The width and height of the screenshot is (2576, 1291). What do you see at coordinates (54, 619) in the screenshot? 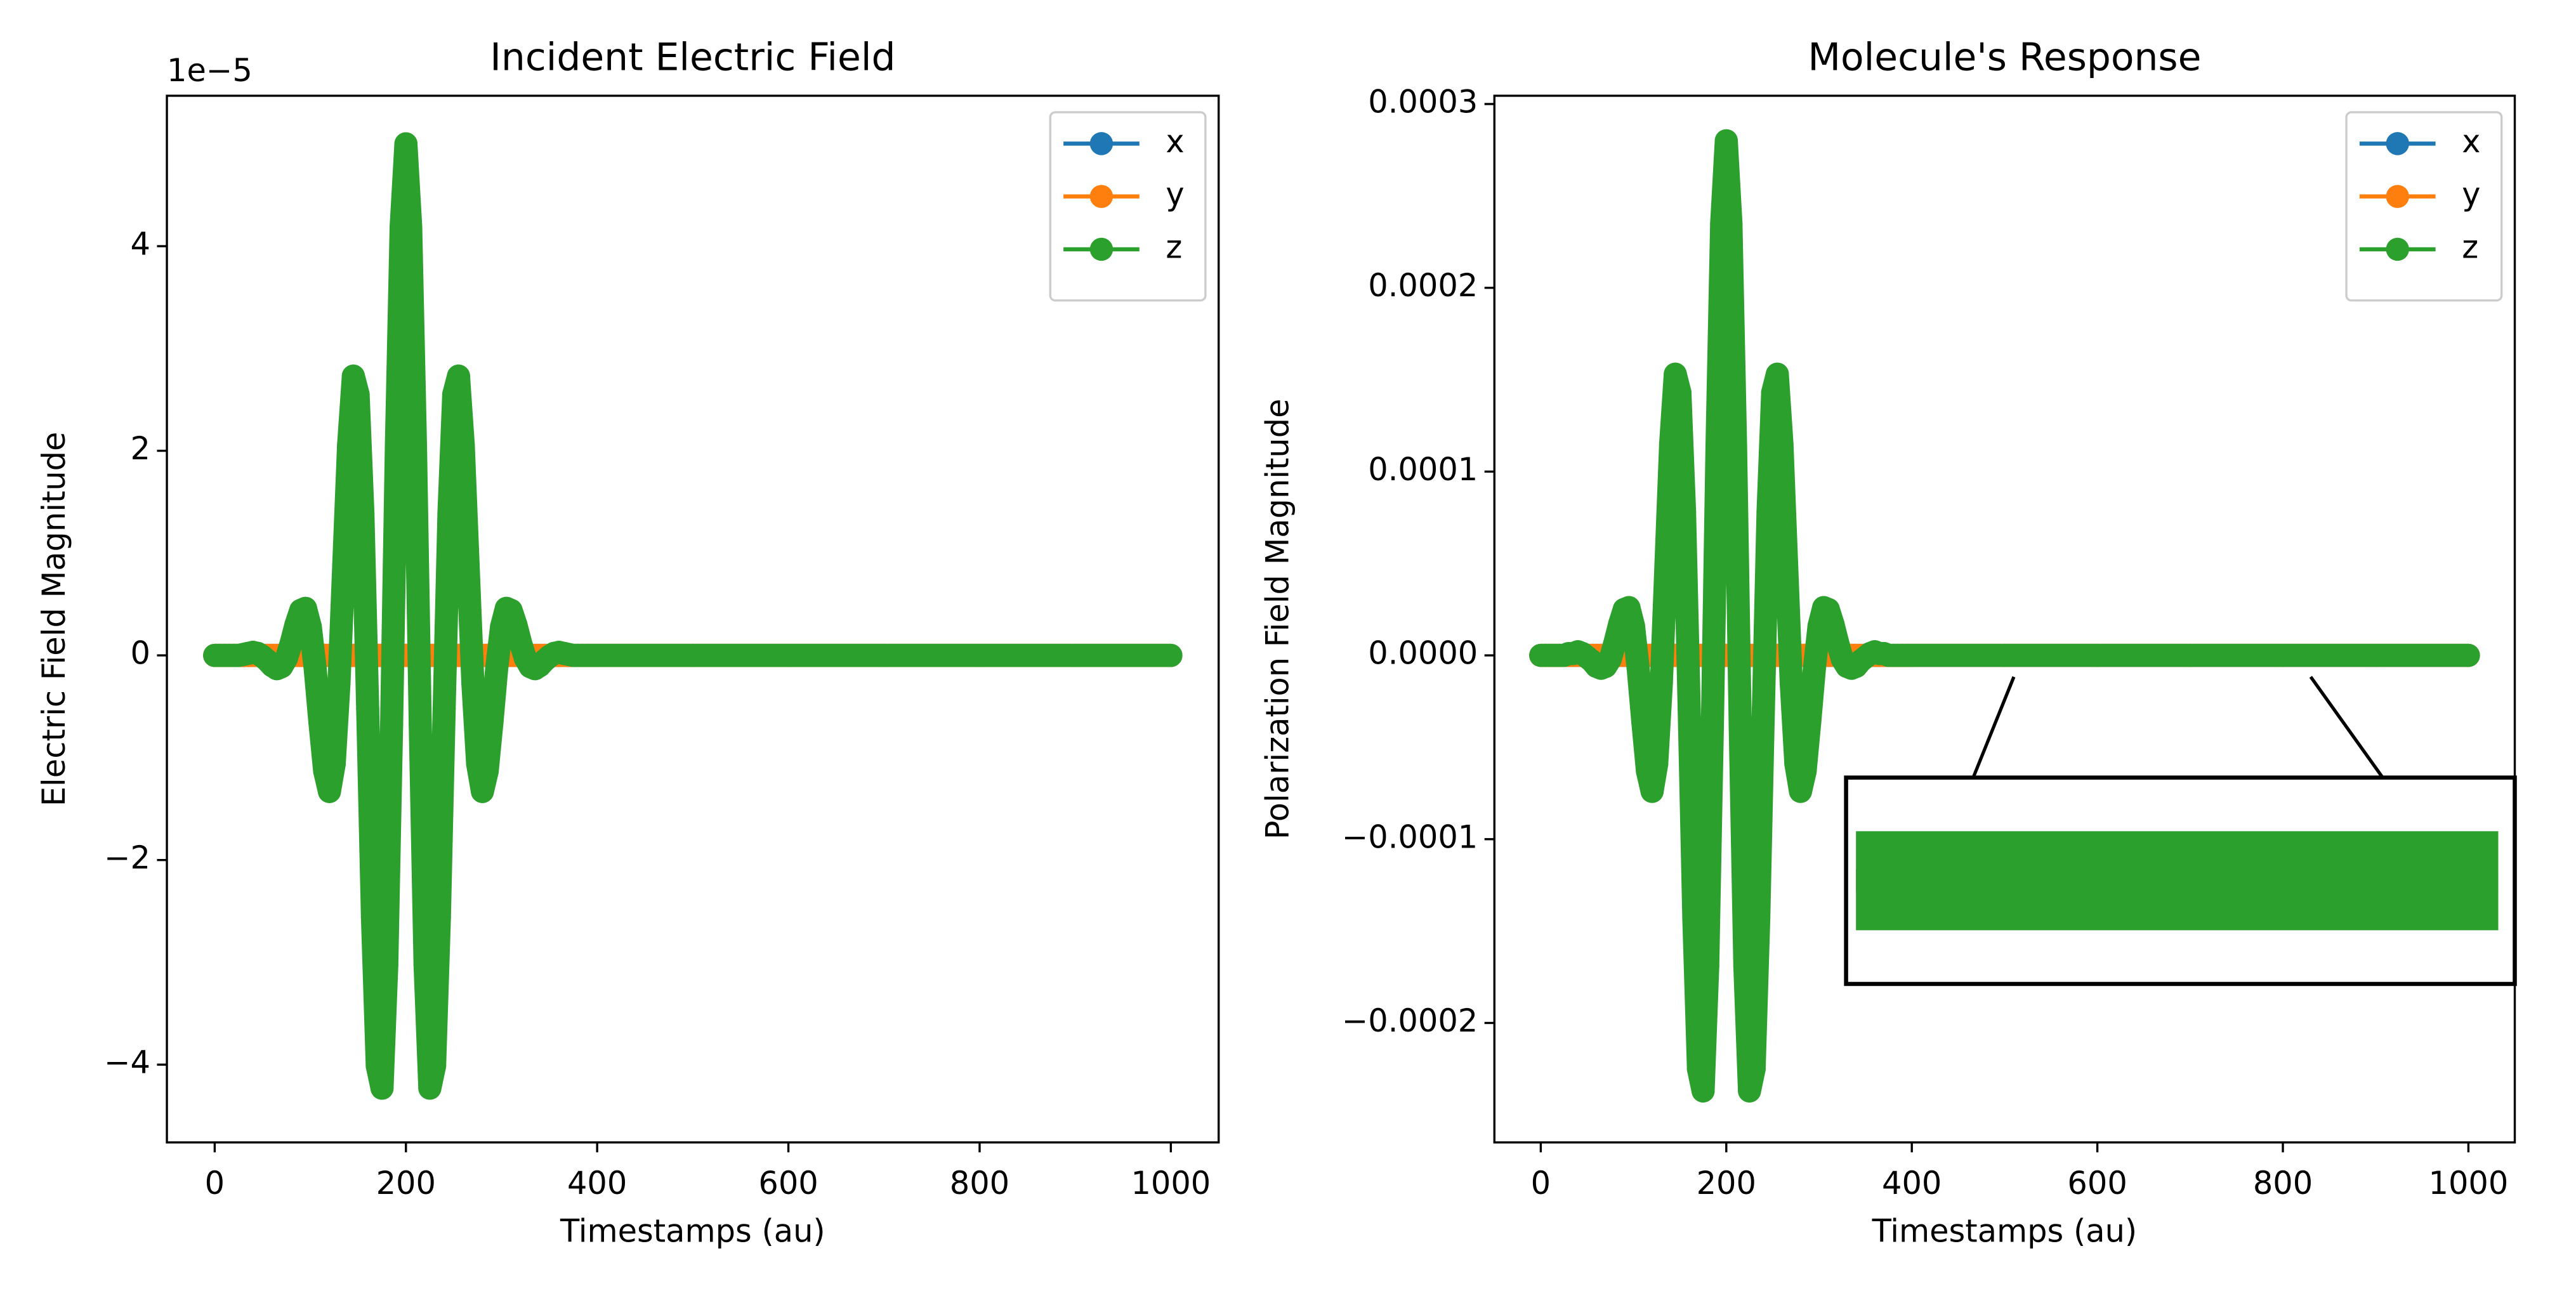
I see `y-axis-label: Electric Field Magnitude` at bounding box center [54, 619].